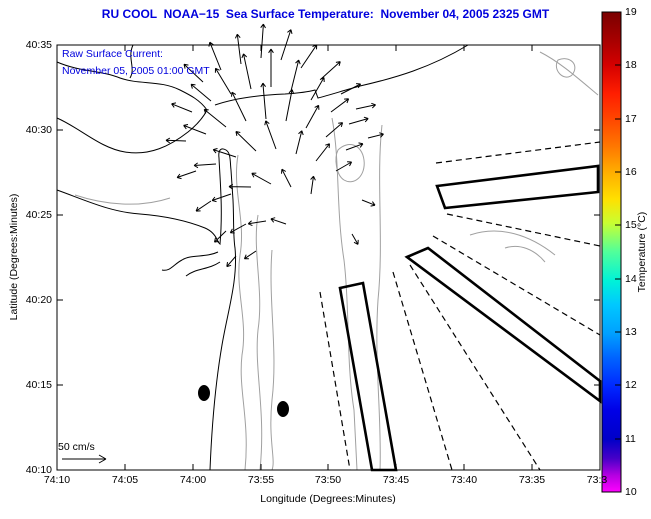  Describe the element at coordinates (76, 447) in the screenshot. I see `scale-arrow-label: 50 cm/s` at that location.